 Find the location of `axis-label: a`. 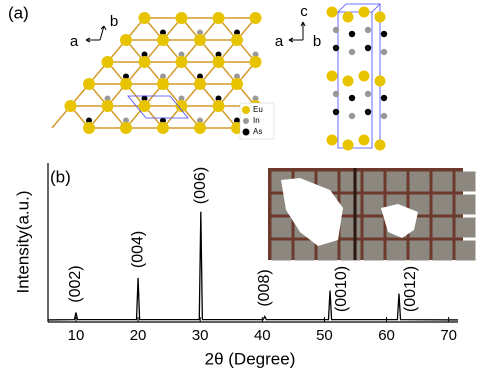

axis-label: a is located at coordinates (279, 41).